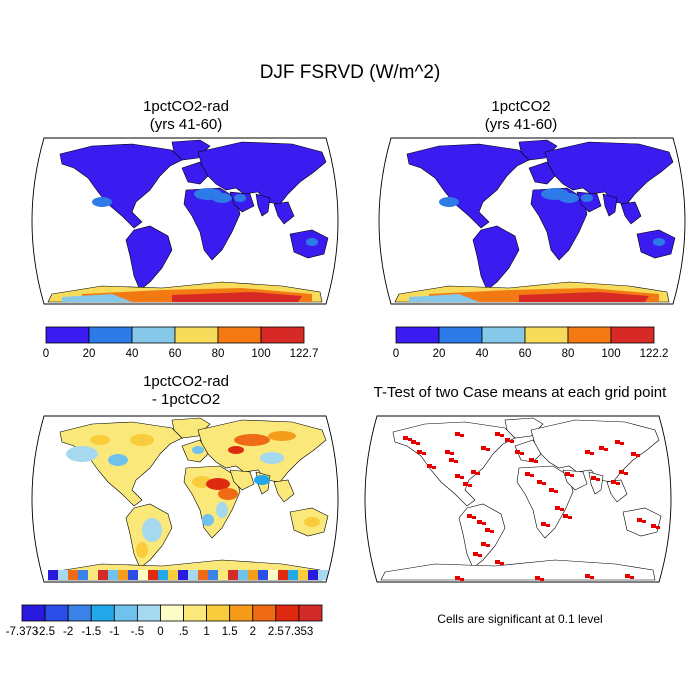 The image size is (700, 700). What do you see at coordinates (596, 483) in the screenshot?
I see `land-india` at bounding box center [596, 483].